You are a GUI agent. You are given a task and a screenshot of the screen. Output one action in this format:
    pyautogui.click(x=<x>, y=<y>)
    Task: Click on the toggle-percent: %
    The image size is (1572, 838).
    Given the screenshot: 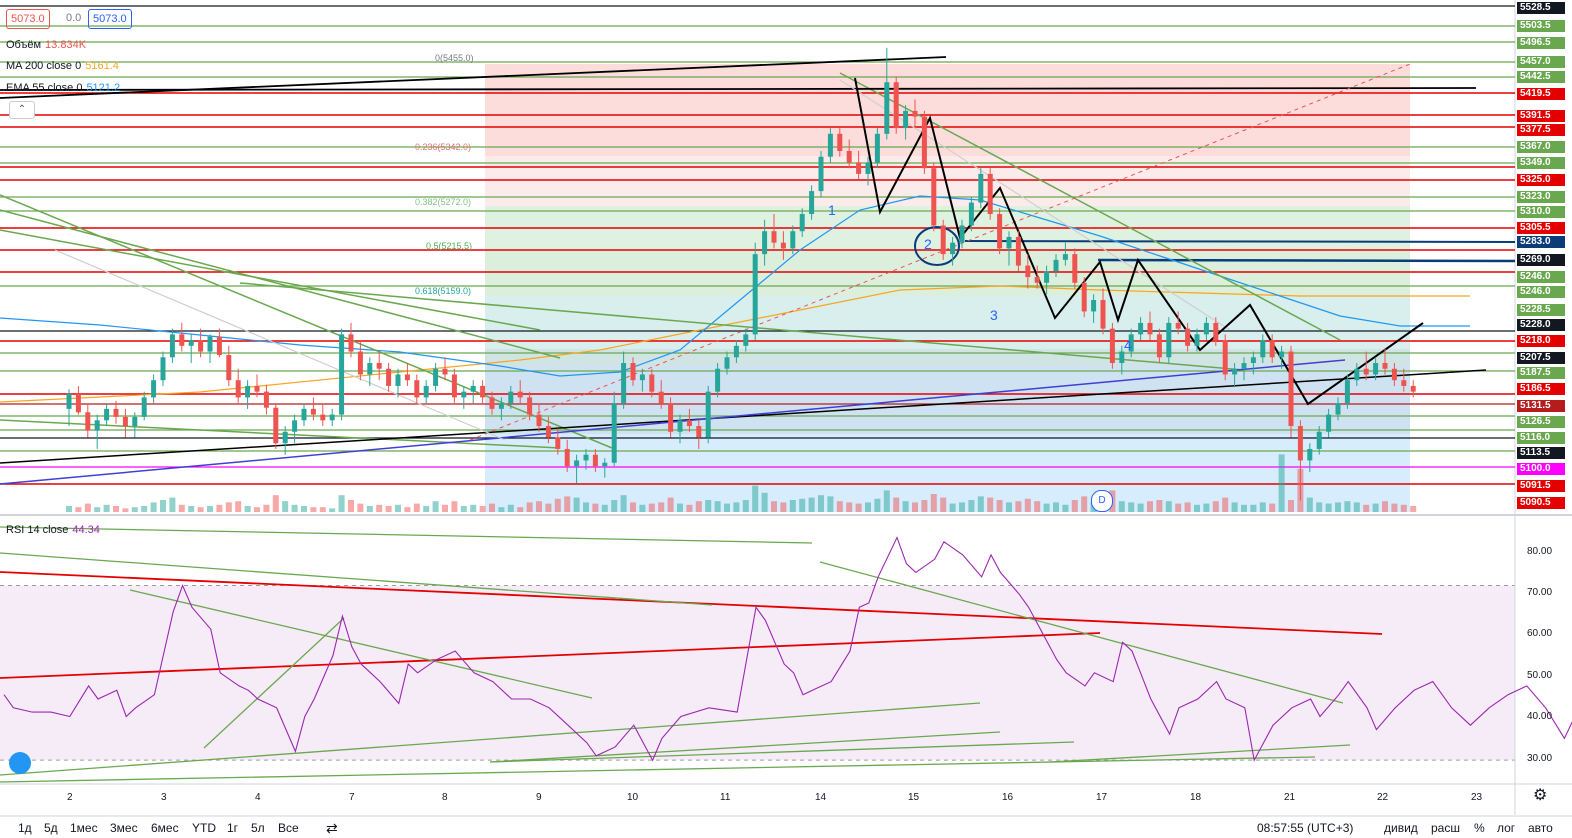 What is the action you would take?
    pyautogui.click(x=1479, y=828)
    